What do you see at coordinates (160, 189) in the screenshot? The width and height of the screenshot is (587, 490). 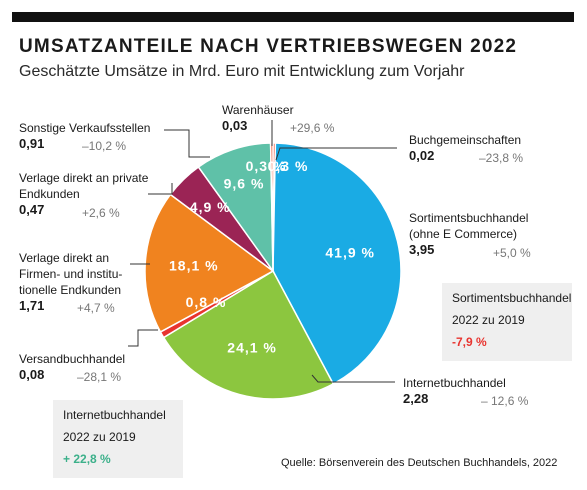 I see `leader-verlage-privat` at bounding box center [160, 189].